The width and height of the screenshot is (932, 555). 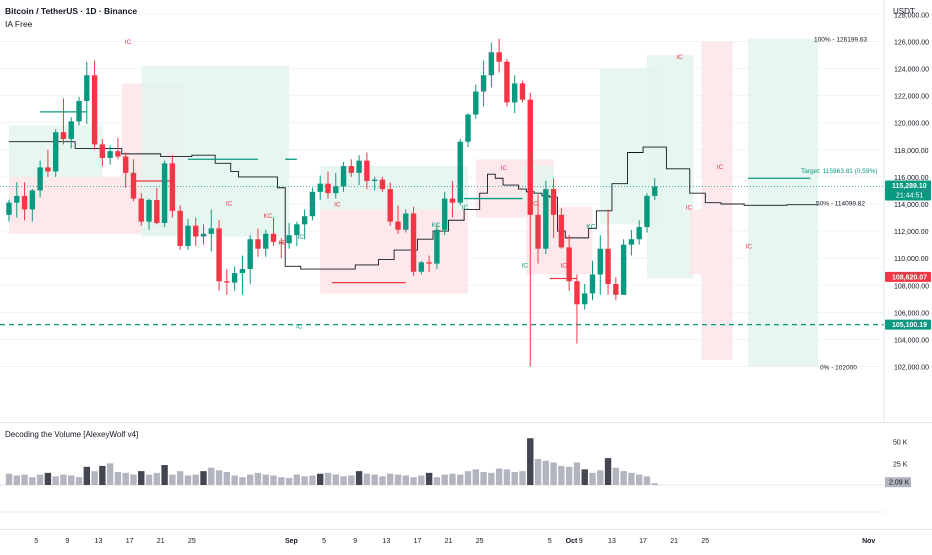 What do you see at coordinates (72, 434) in the screenshot?
I see `volume-indicator-title: Decoding the Volume [AlexeyWolf v4]` at bounding box center [72, 434].